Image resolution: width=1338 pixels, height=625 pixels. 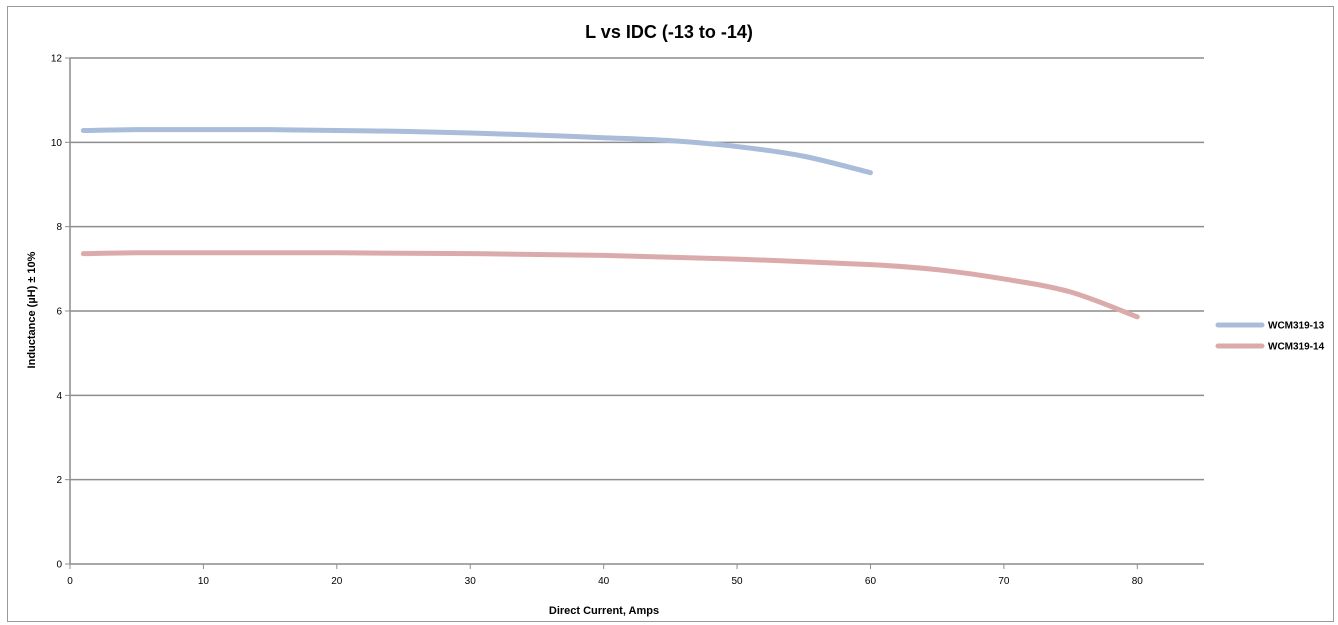 What do you see at coordinates (1138, 581) in the screenshot?
I see `x-tick-label: 80` at bounding box center [1138, 581].